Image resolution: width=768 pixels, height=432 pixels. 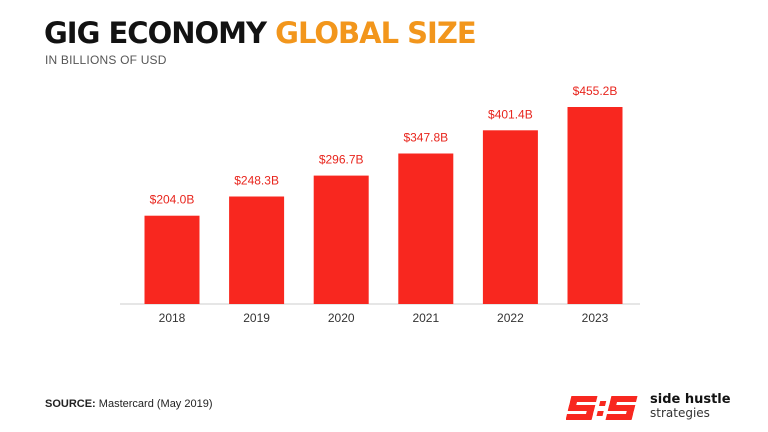 What do you see at coordinates (510, 318) in the screenshot?
I see `x-tick-label-2022: 2022` at bounding box center [510, 318].